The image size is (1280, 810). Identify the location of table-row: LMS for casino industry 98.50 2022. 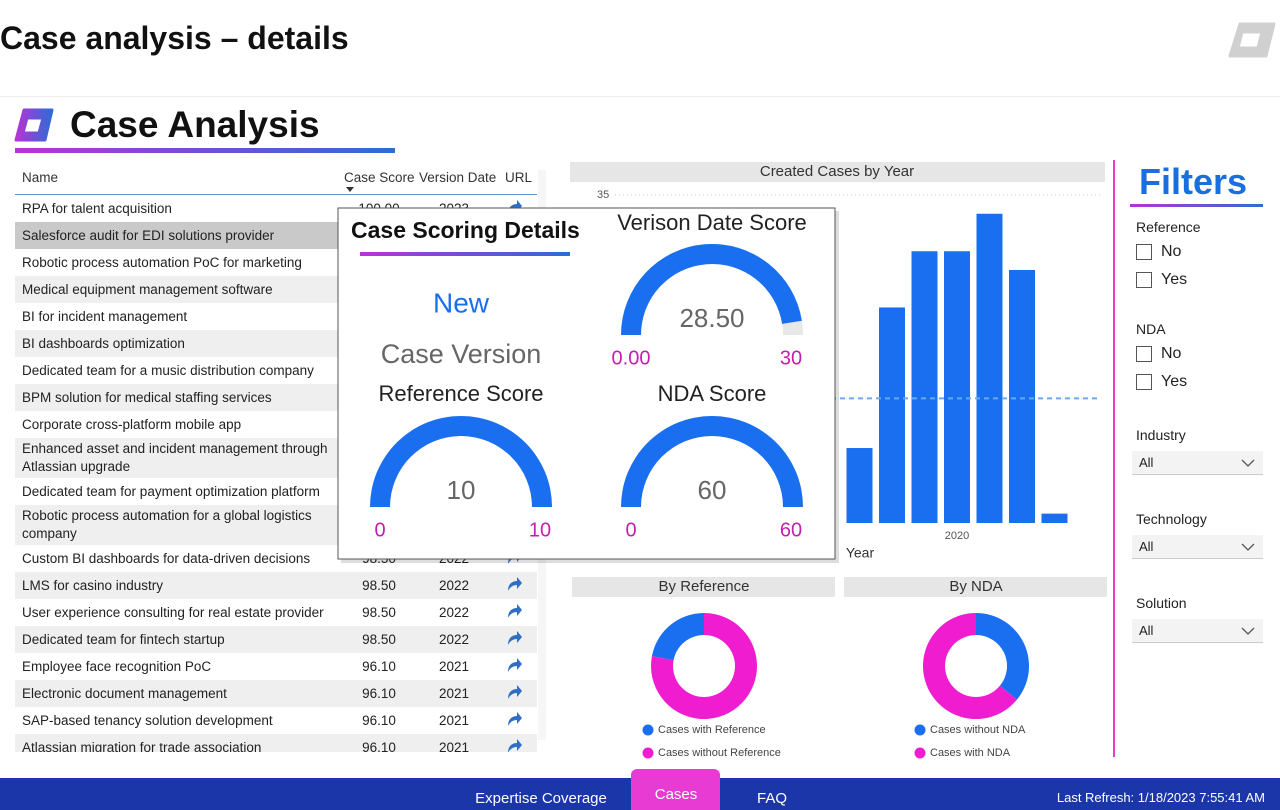
(276, 585).